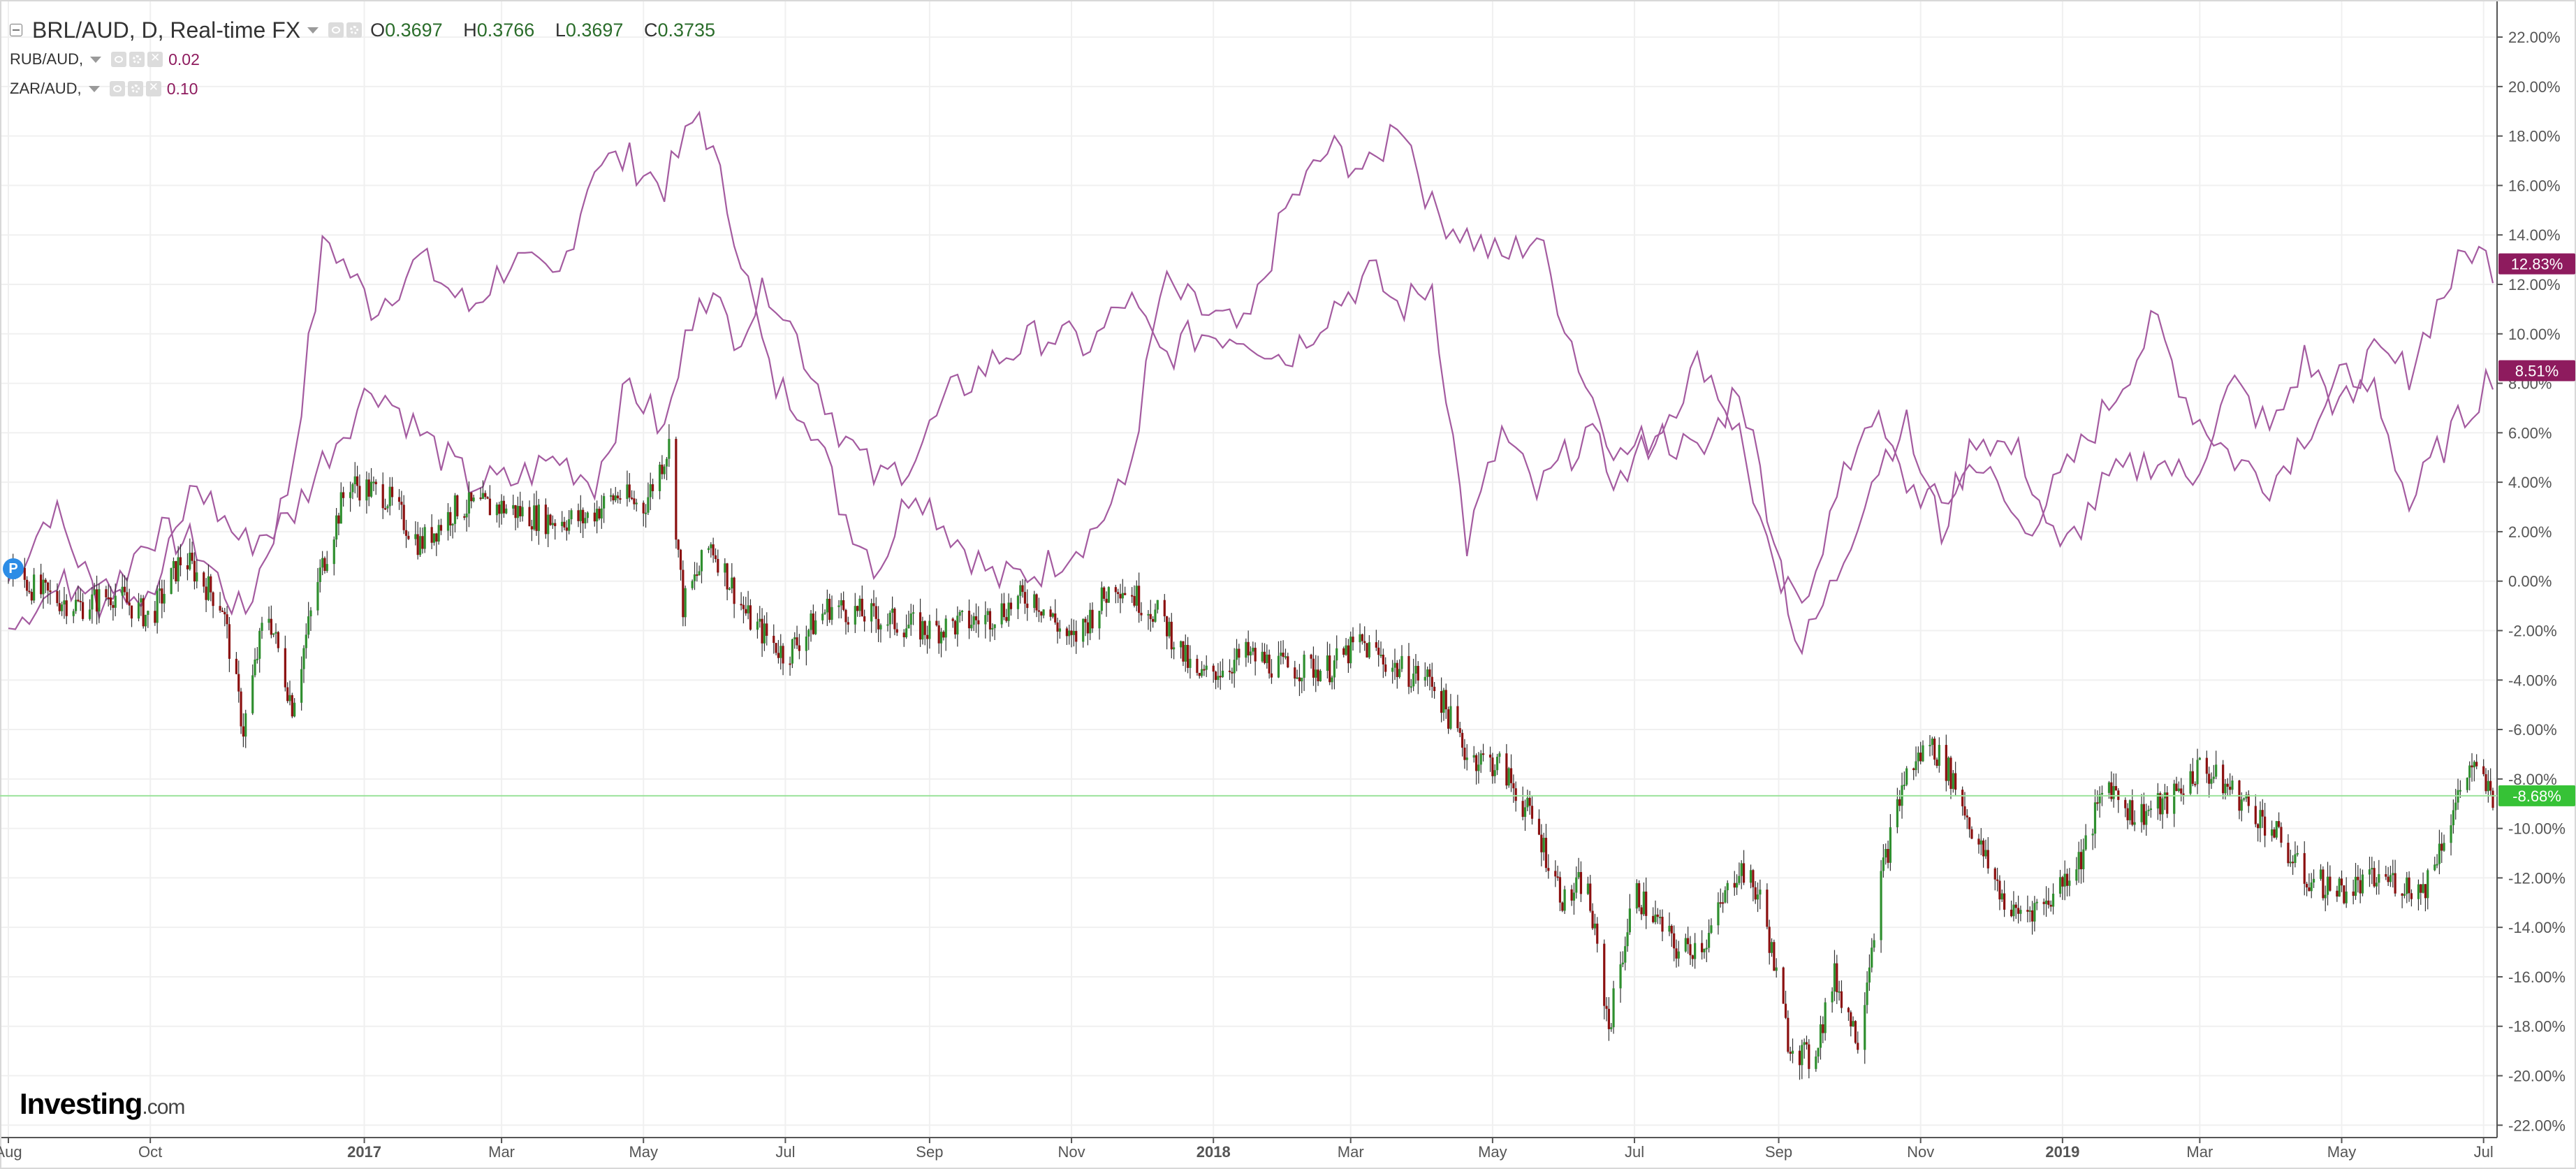  Describe the element at coordinates (46, 88) in the screenshot. I see `overlay-name-zar: ZAR/AUD,` at that location.